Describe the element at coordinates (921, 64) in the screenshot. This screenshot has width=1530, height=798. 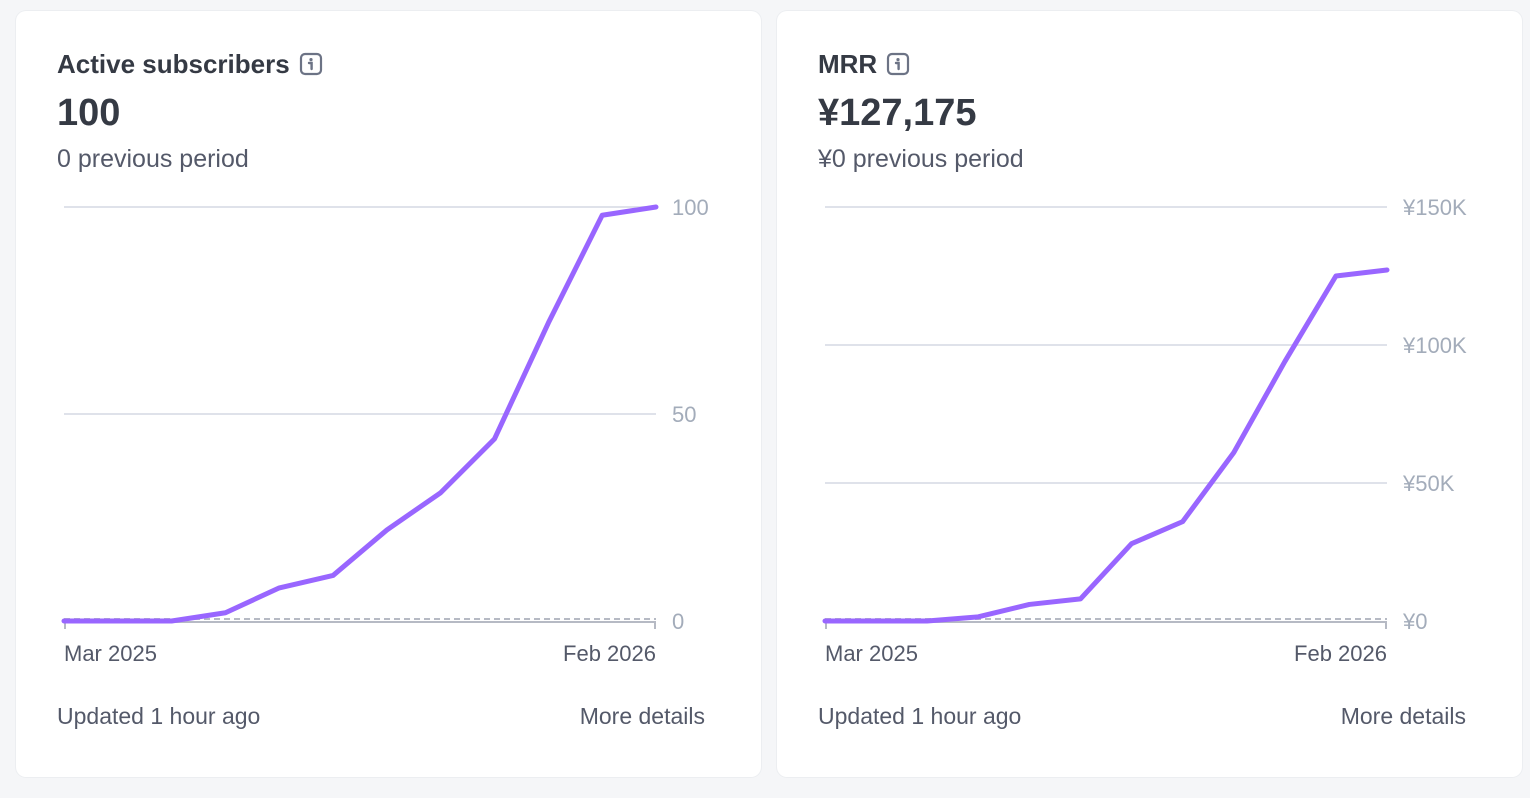
I see `title-row: MRR` at that location.